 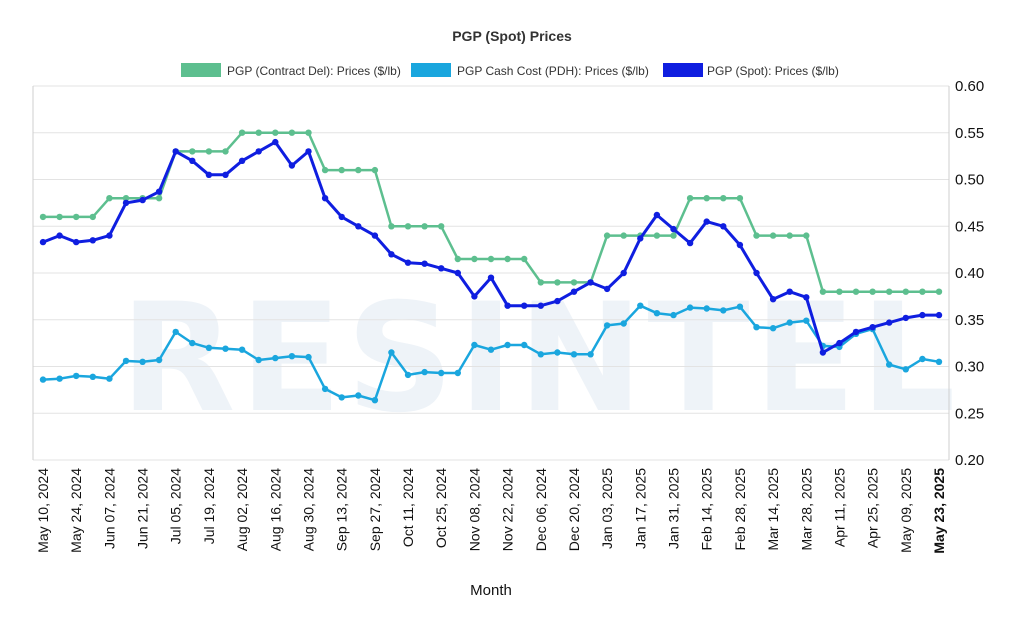 I want to click on legend-item: PGP (Contract Del): Prices ($/lb), so click(x=291, y=70).